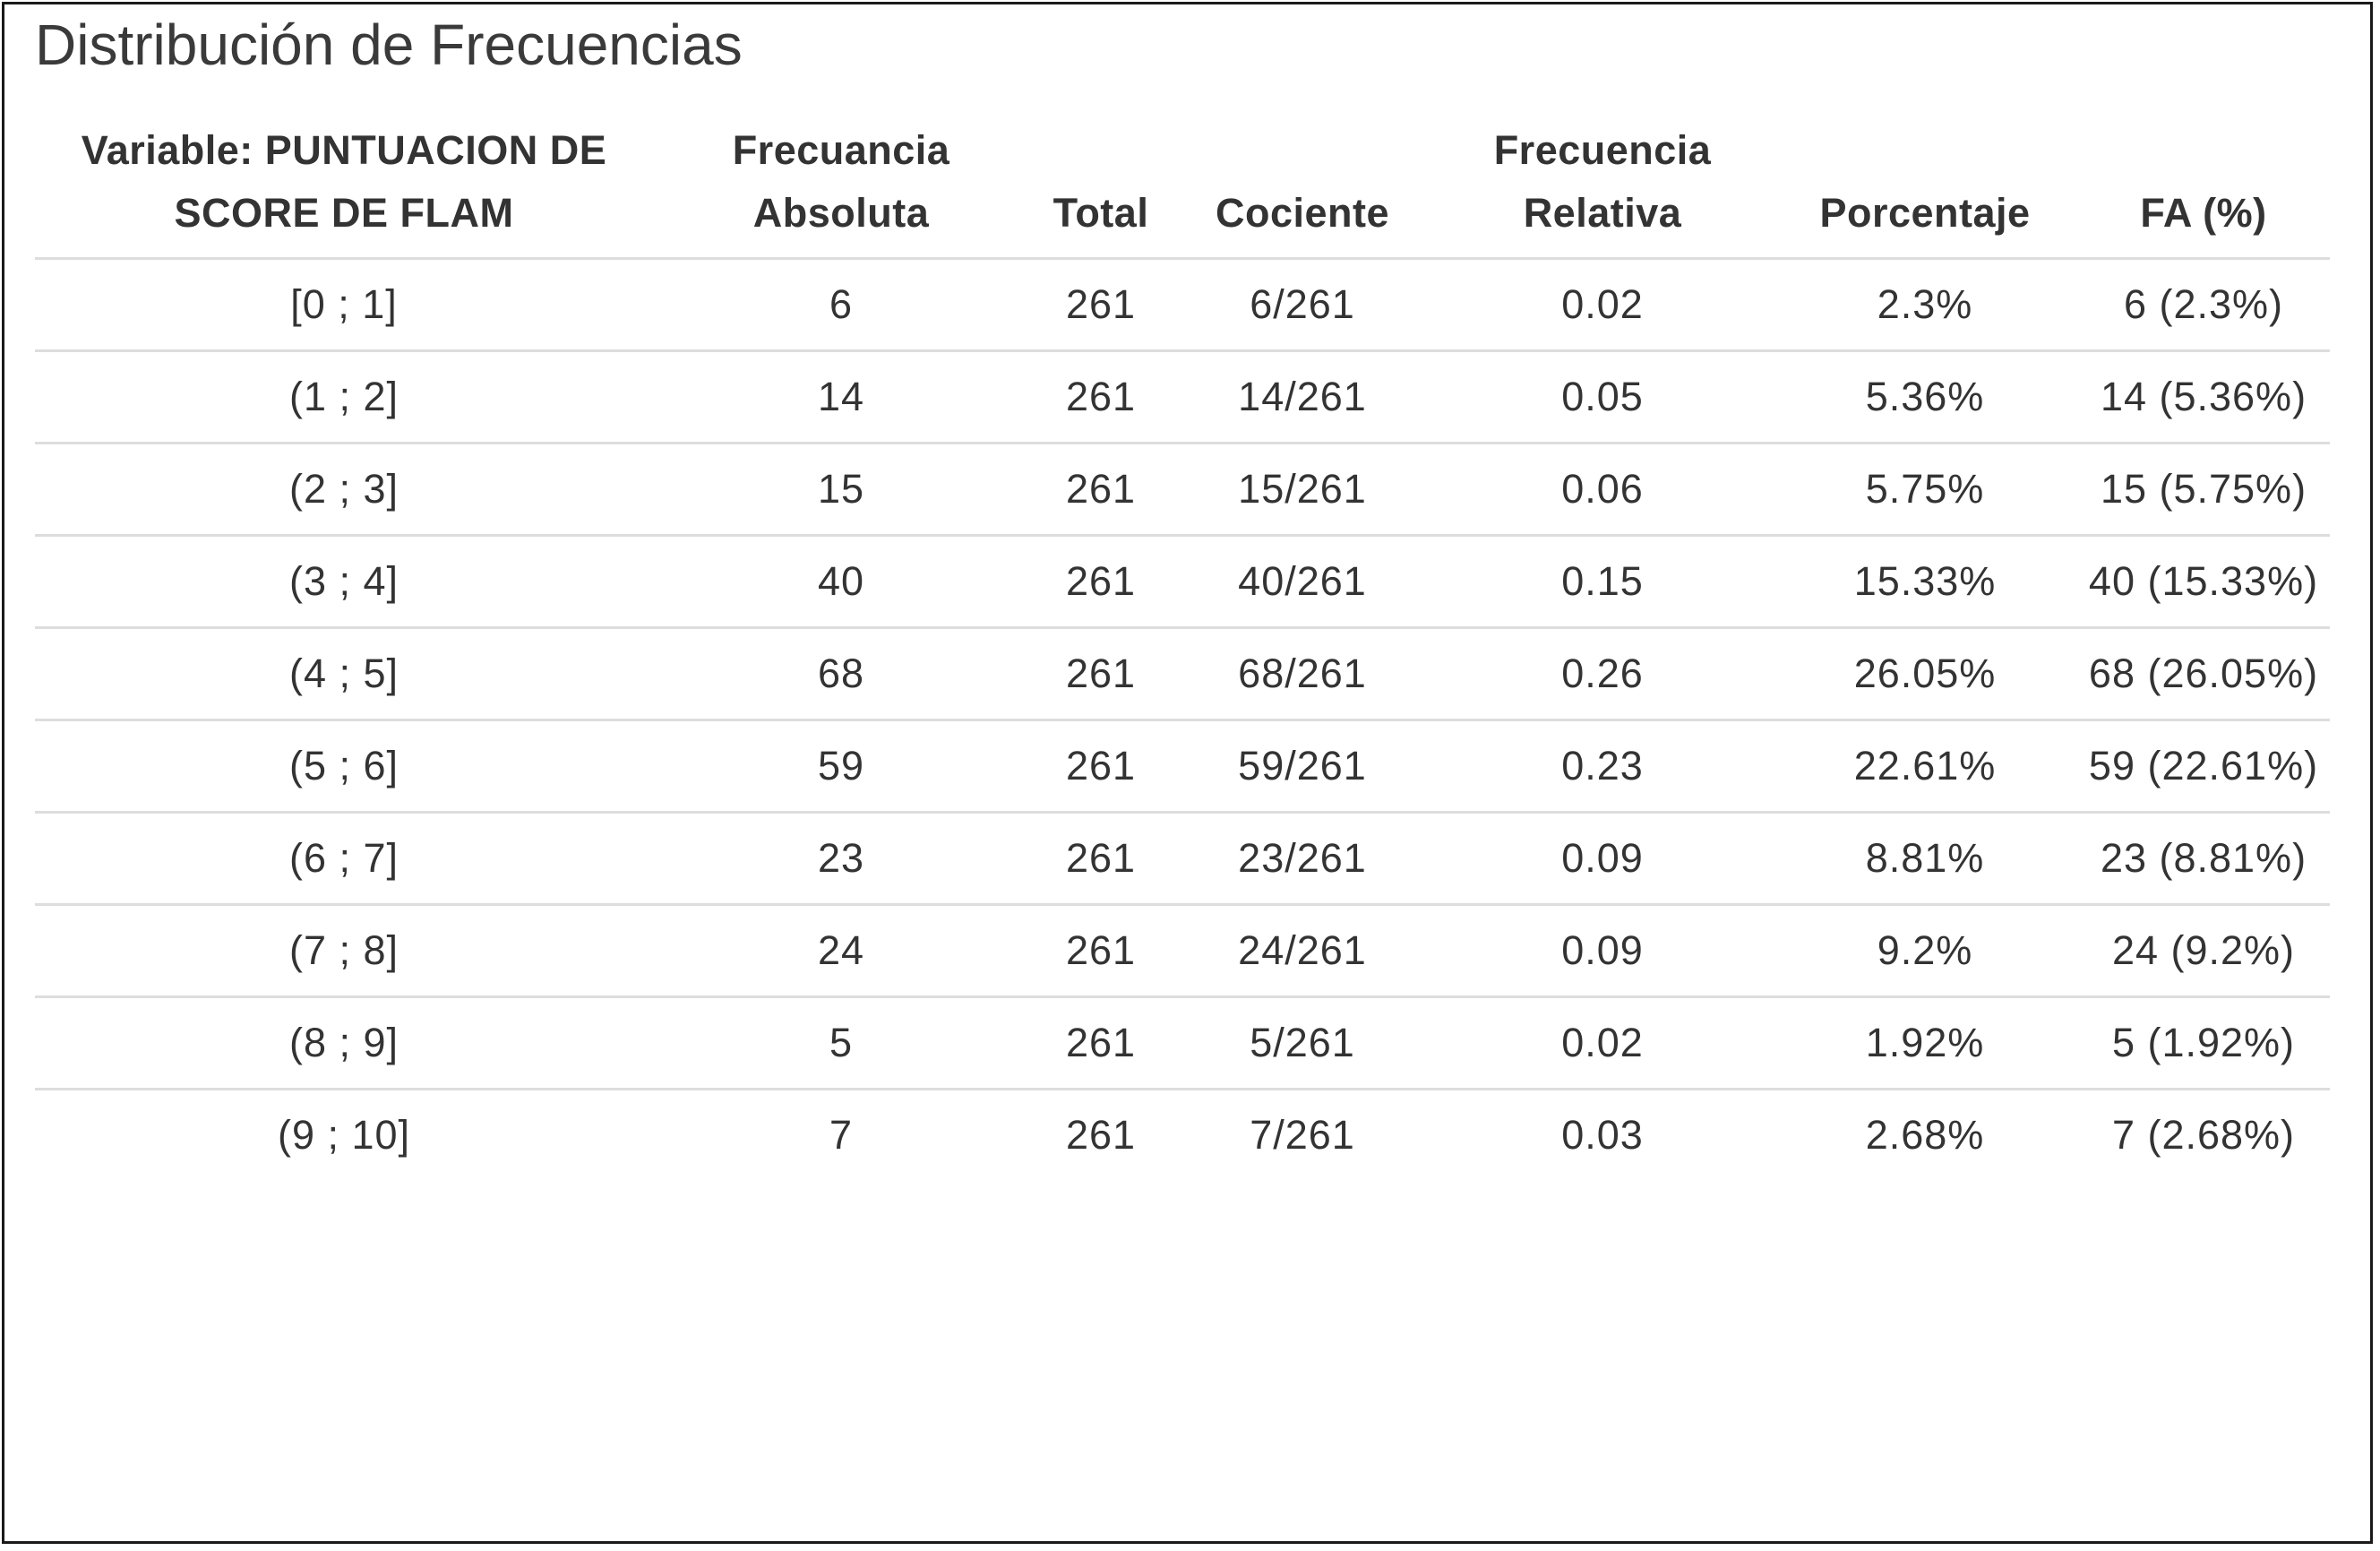 This screenshot has height=1551, width=2380. What do you see at coordinates (1925, 189) in the screenshot?
I see `header-porcentaje: Porcentaje` at bounding box center [1925, 189].